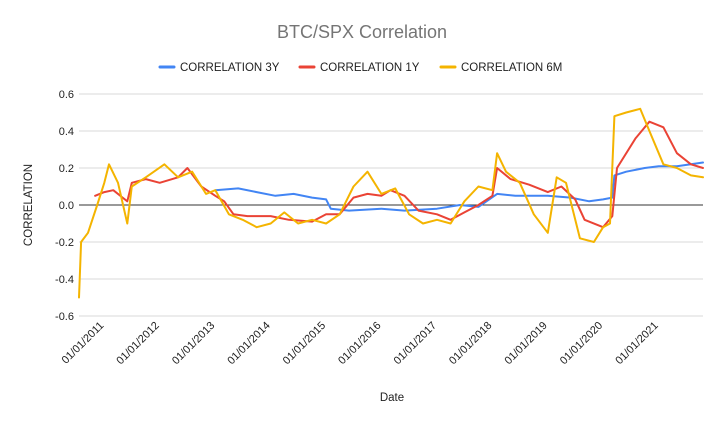 The height and width of the screenshot is (425, 724). What do you see at coordinates (64, 317) in the screenshot?
I see `y-tick-label: -0.6` at bounding box center [64, 317].